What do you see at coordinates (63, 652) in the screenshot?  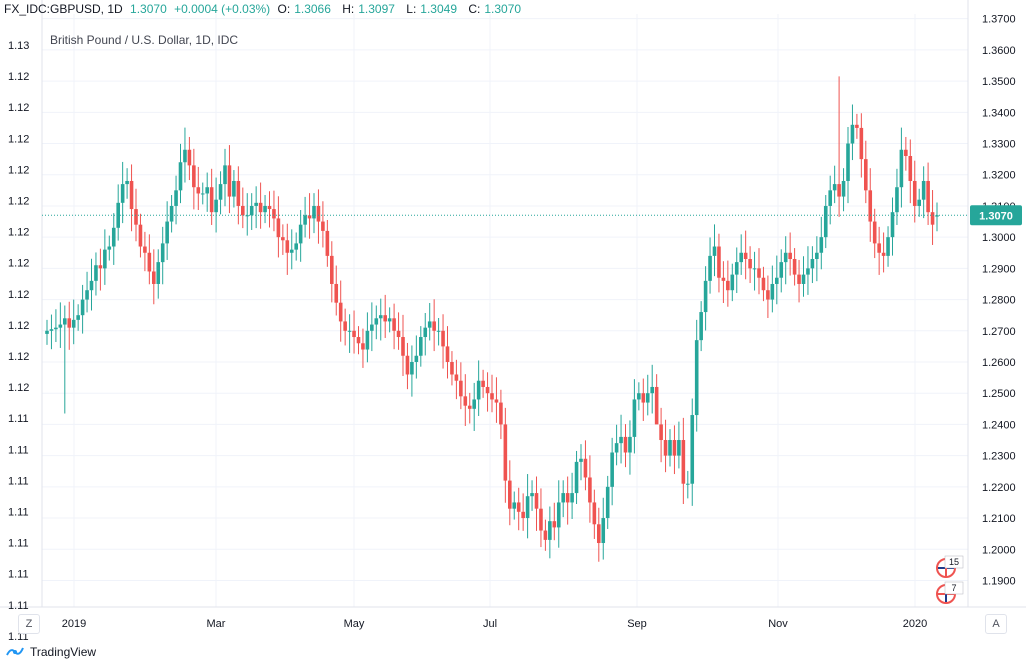 I see `brand-name: TradingView` at bounding box center [63, 652].